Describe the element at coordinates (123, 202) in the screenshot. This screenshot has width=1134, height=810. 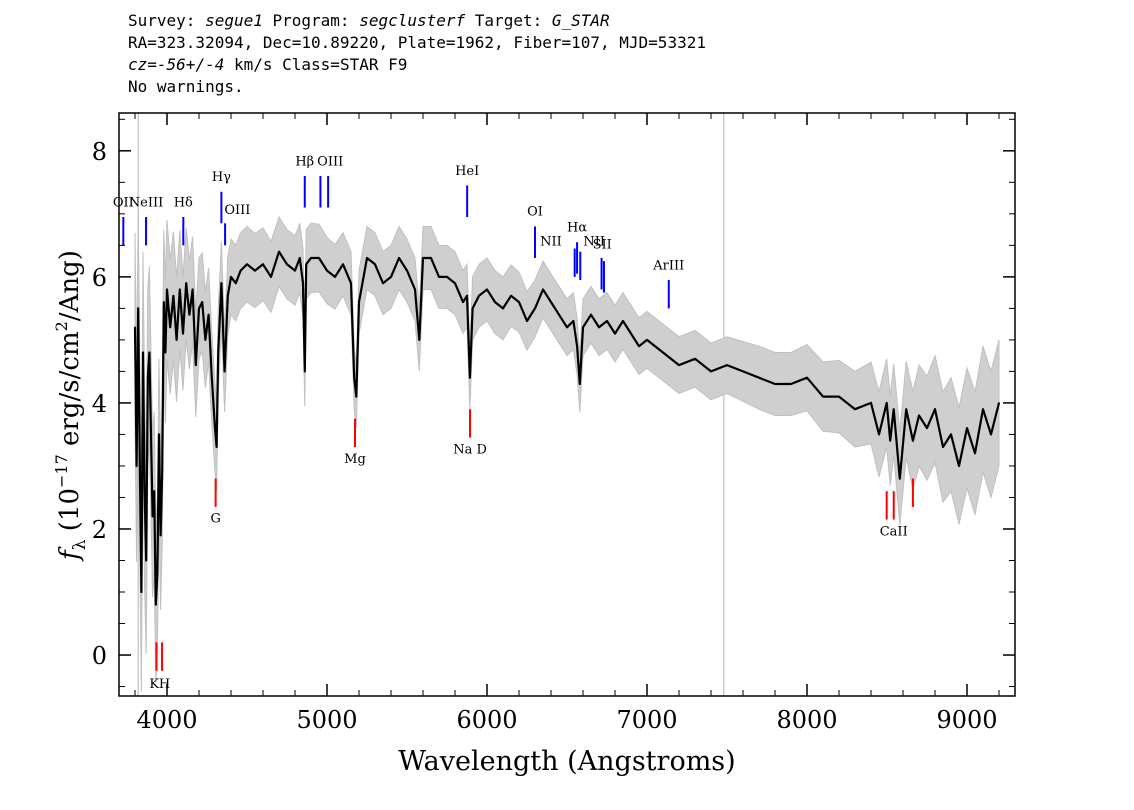
I see `emission-line-label: OII` at that location.